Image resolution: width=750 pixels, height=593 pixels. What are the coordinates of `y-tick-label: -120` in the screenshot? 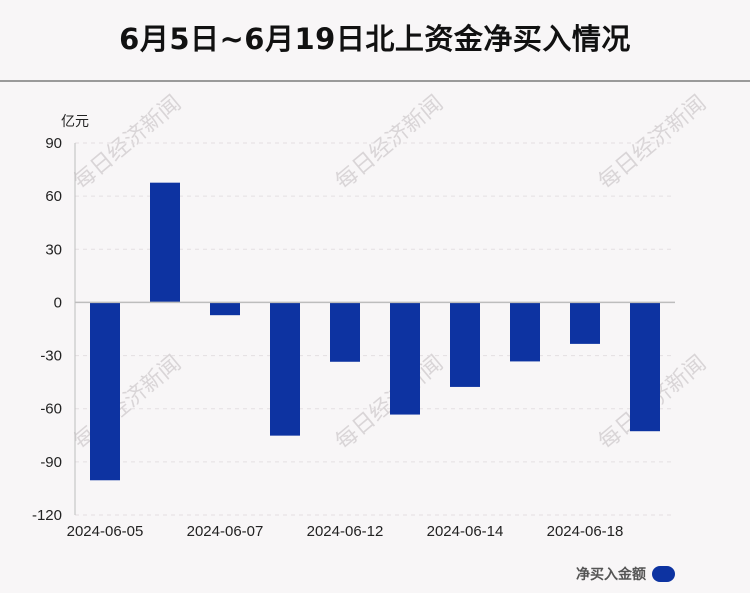 It's located at (47, 515).